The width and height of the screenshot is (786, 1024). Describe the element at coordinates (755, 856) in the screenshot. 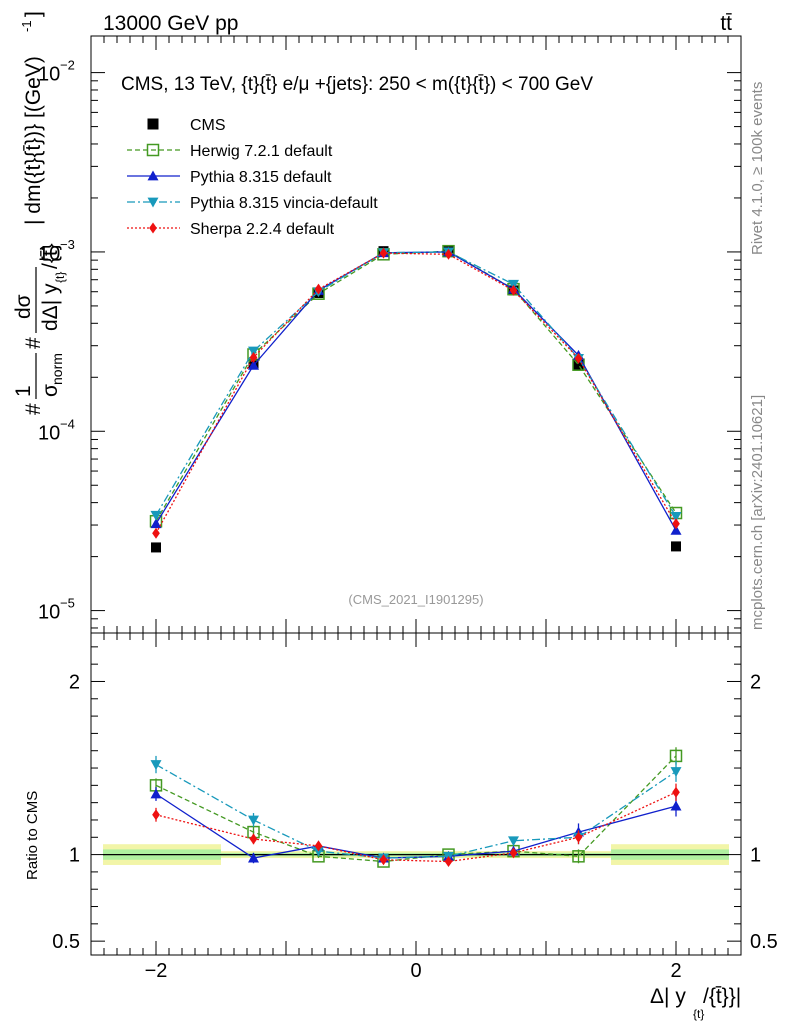

I see `ratio-y-tick-label-right: 1` at that location.